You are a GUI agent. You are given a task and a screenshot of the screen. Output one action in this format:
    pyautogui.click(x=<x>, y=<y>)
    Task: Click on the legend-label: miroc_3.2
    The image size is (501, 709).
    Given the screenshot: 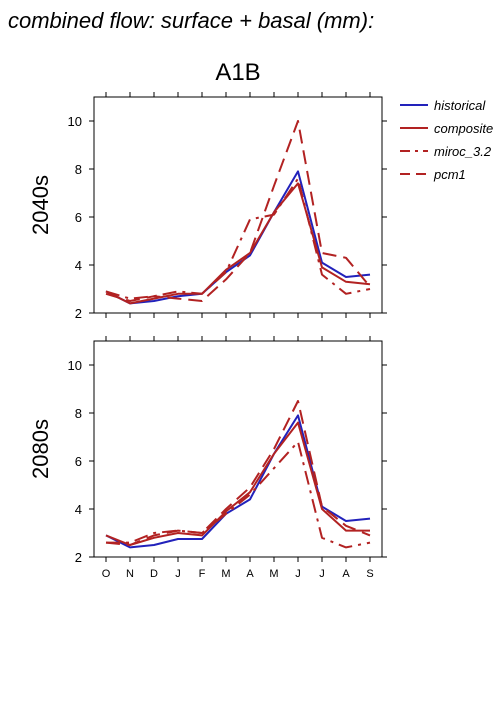 What is the action you would take?
    pyautogui.click(x=463, y=151)
    